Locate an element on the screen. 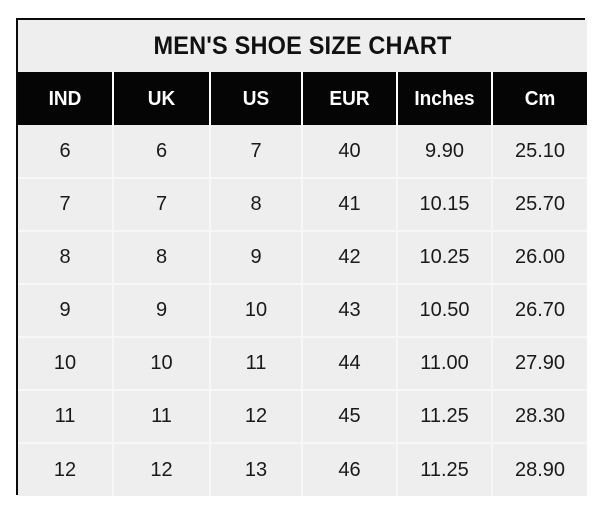  chart-title-row: MEN'S SHOE SIZE CHART is located at coordinates (303, 46).